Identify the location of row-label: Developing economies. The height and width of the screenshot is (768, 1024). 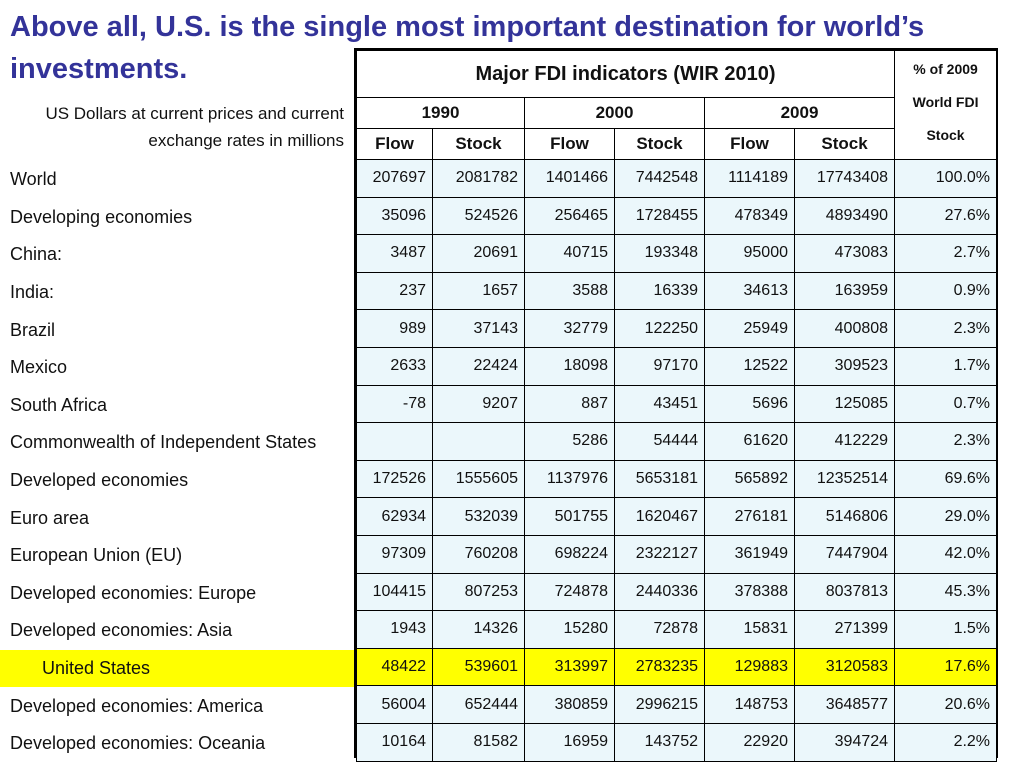
(101, 216).